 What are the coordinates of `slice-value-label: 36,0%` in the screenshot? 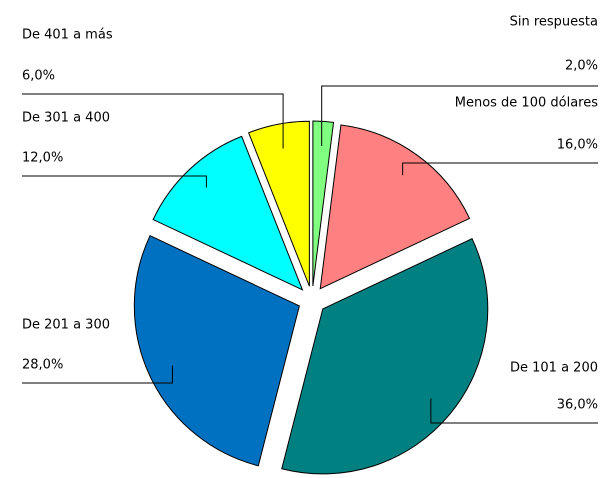 It's located at (577, 405).